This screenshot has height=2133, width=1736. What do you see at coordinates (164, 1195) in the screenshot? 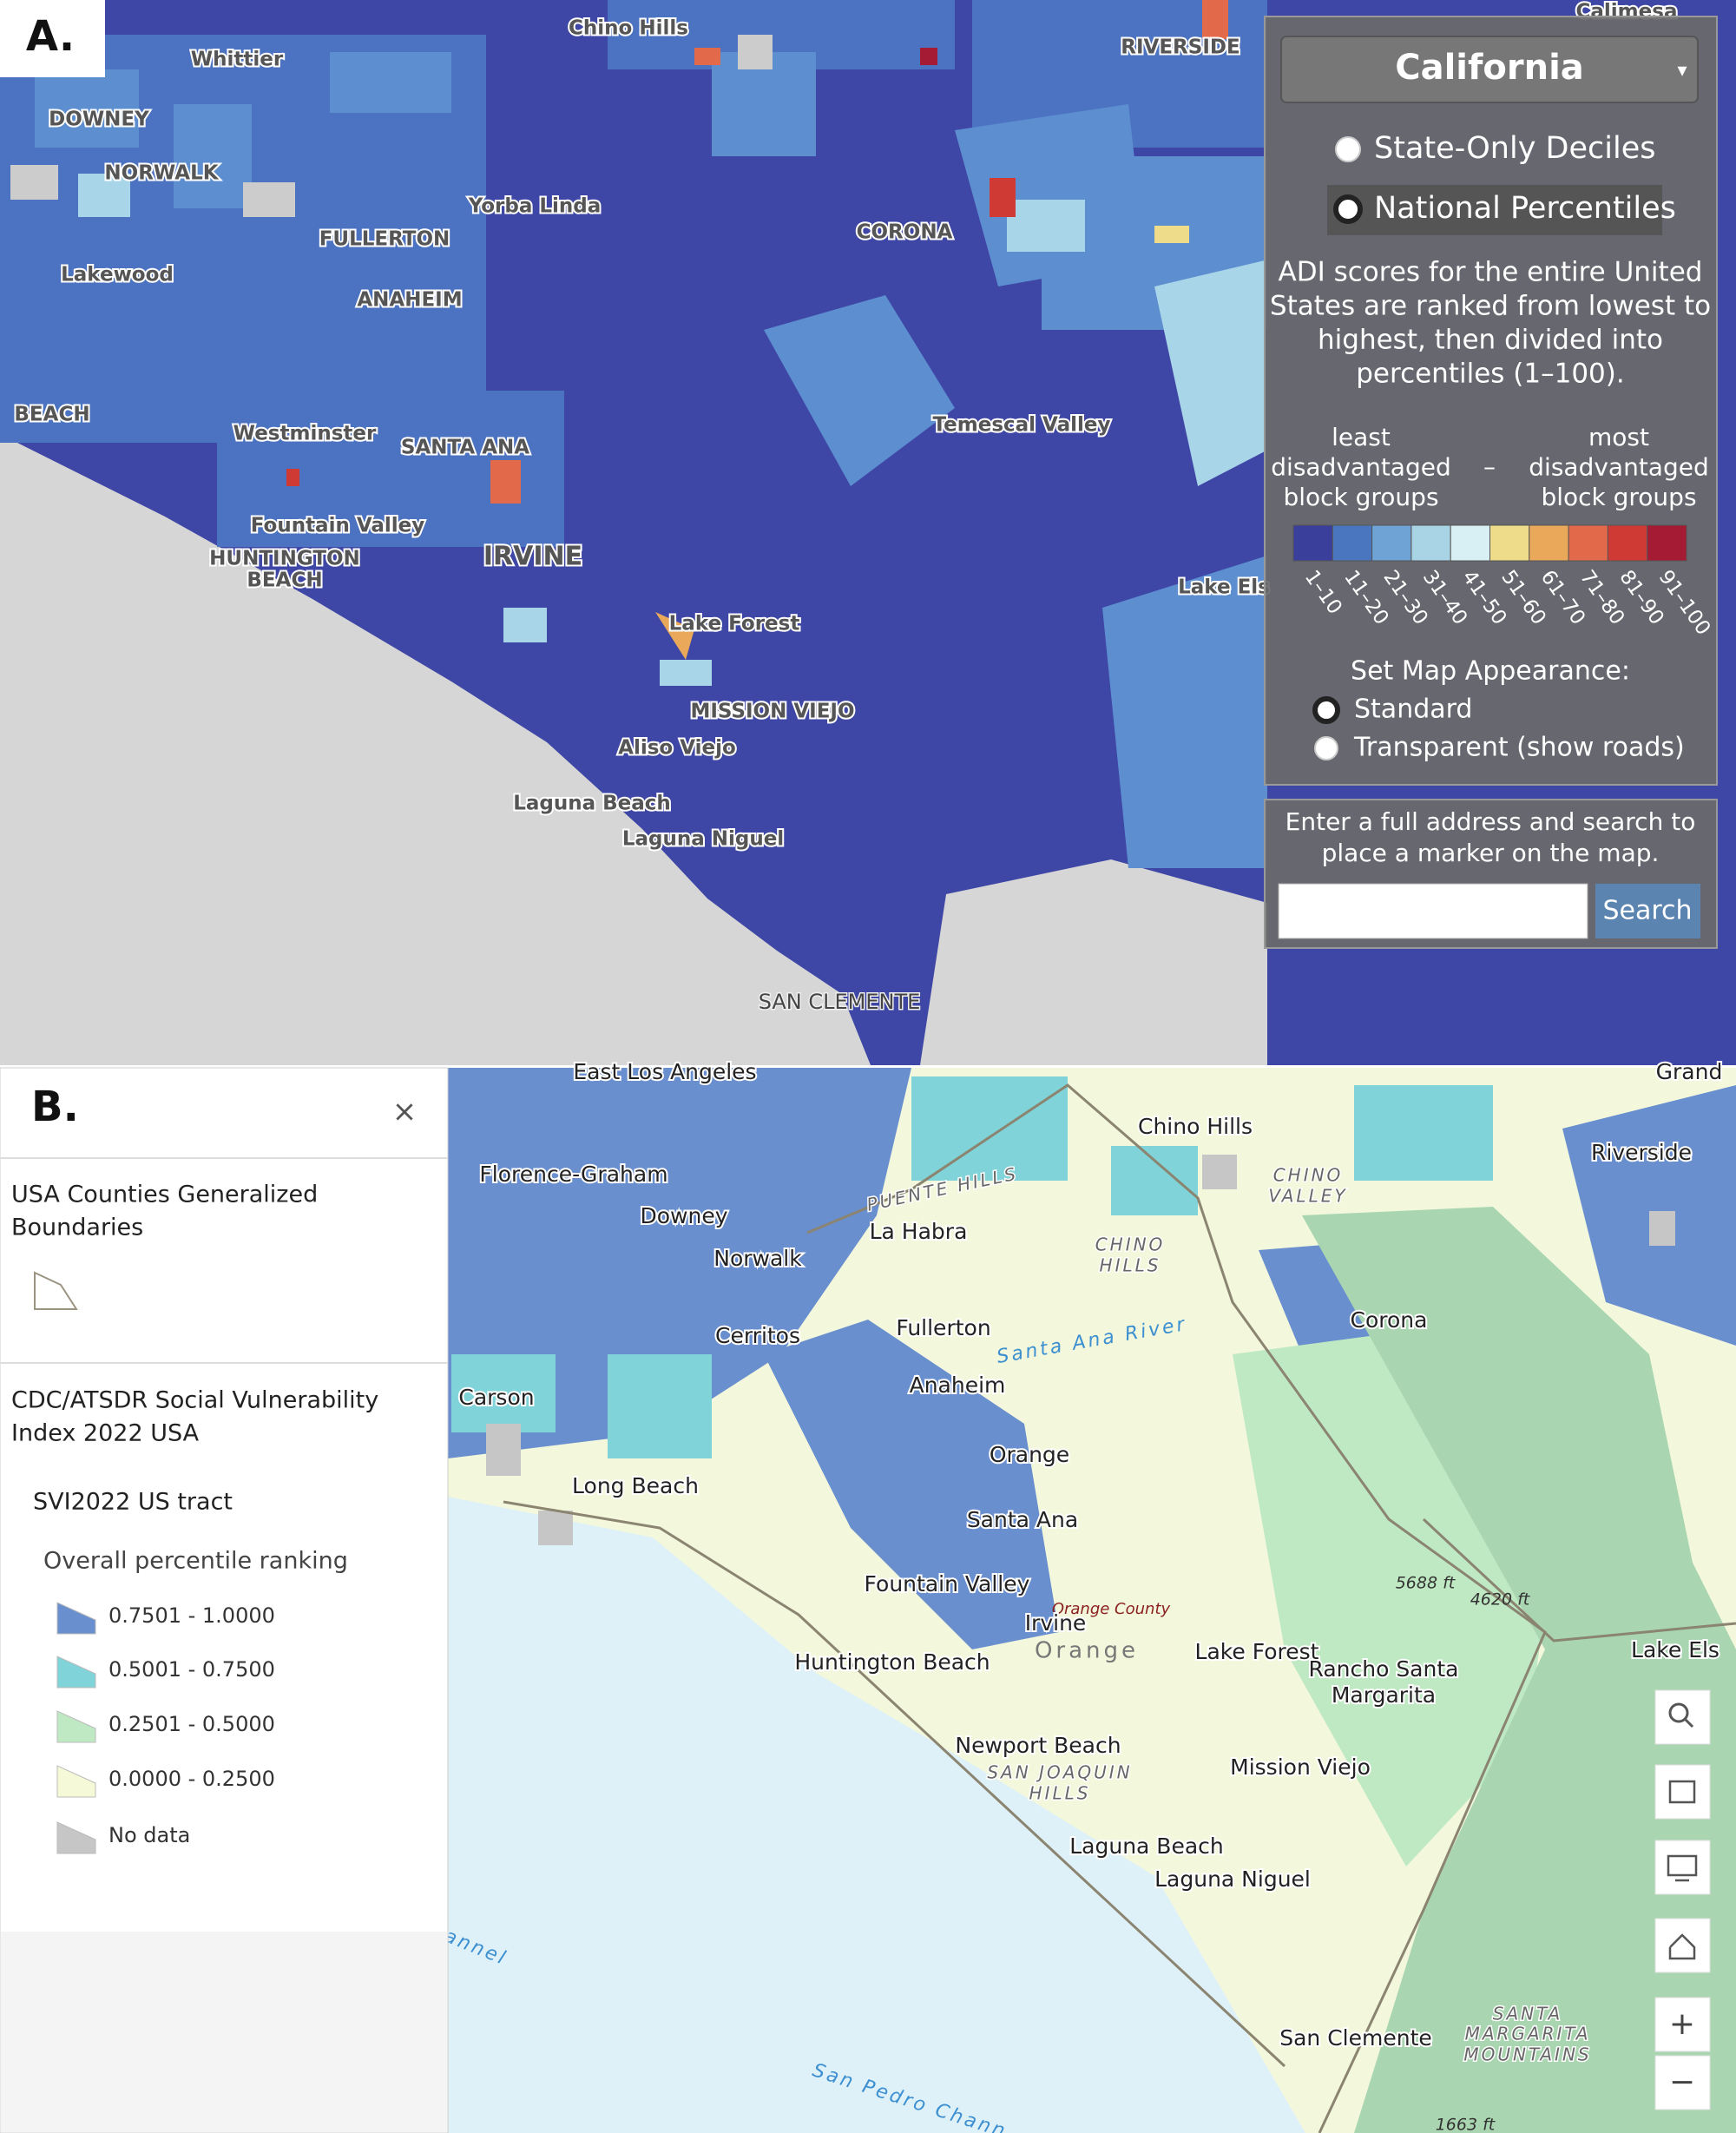
I see `layer-title: USA Counties Generalized` at bounding box center [164, 1195].